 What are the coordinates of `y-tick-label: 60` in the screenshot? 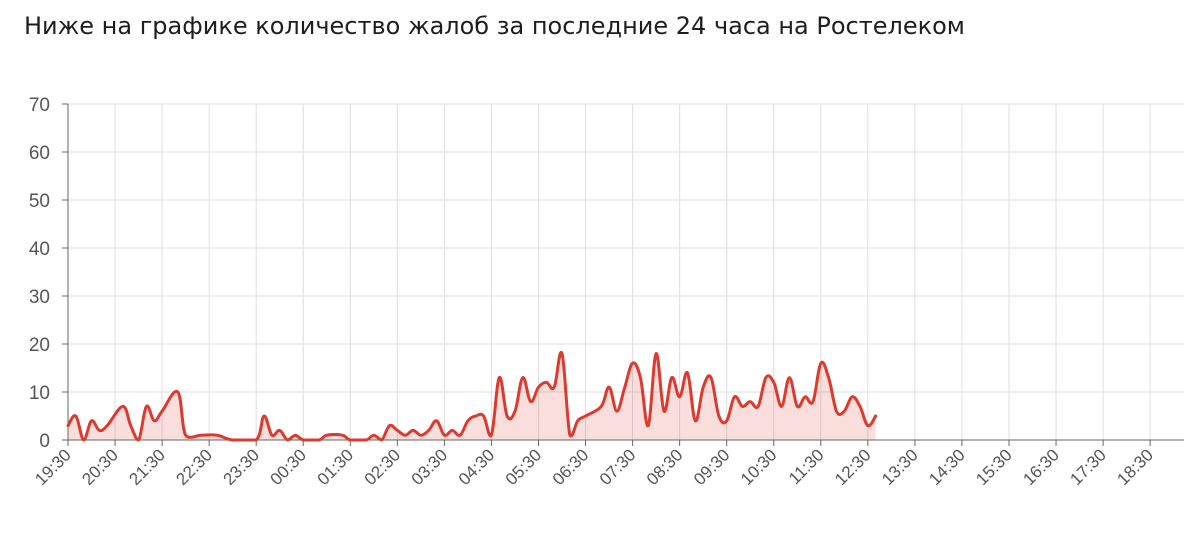 It's located at (39, 153).